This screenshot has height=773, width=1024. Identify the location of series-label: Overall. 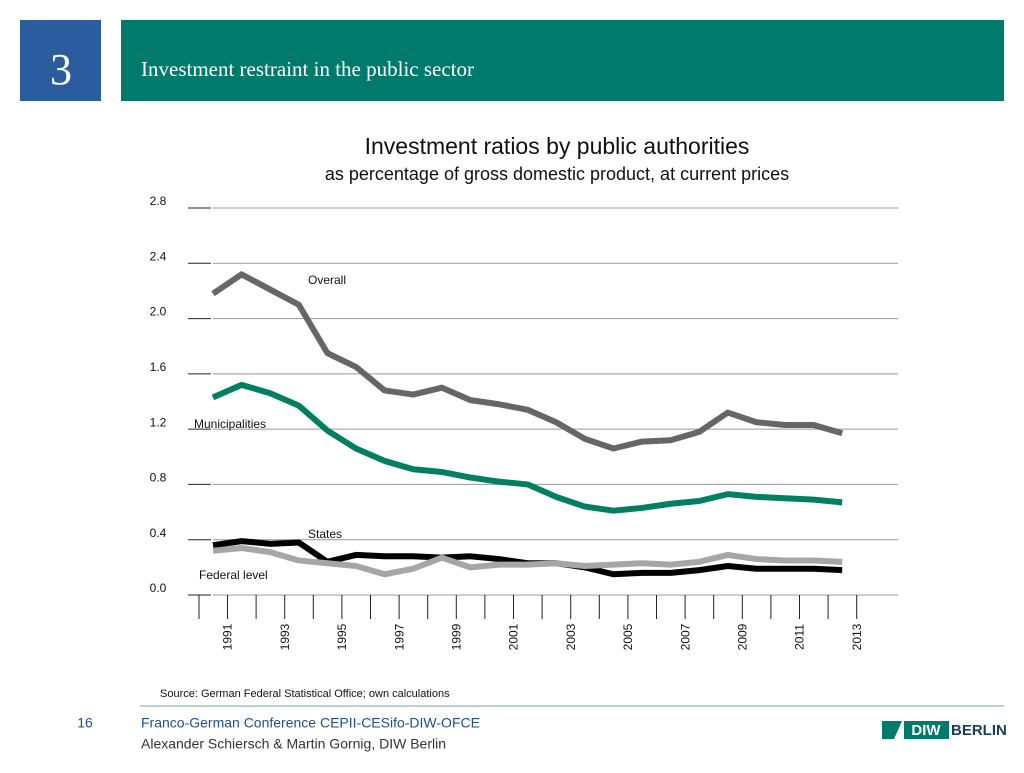
(327, 280).